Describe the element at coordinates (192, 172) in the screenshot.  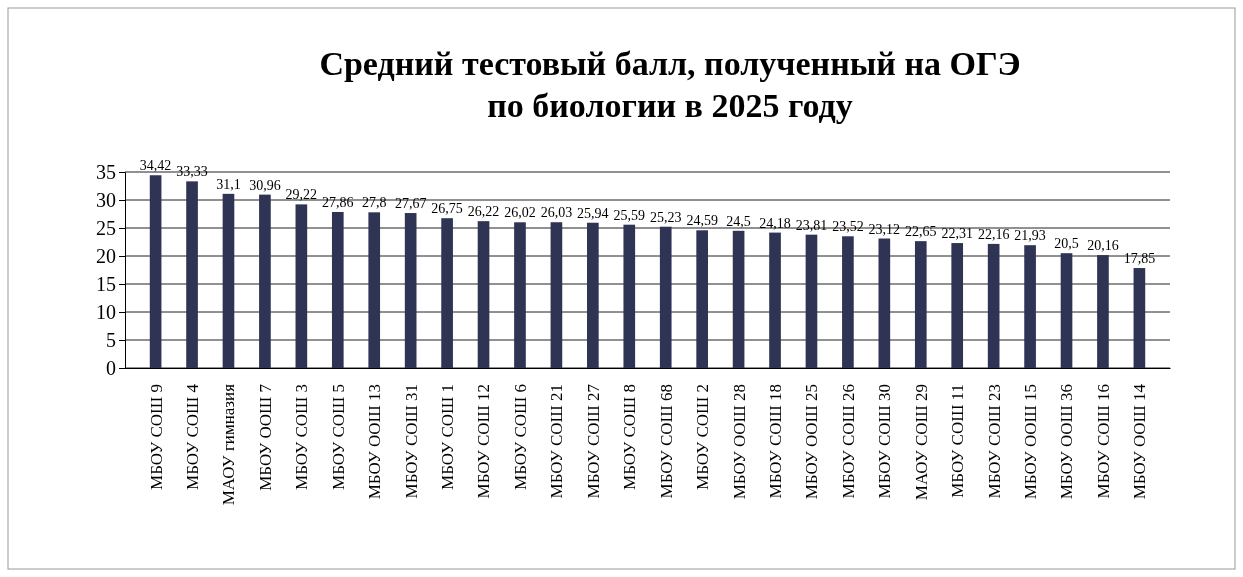
I see `data-label: 33,33` at that location.